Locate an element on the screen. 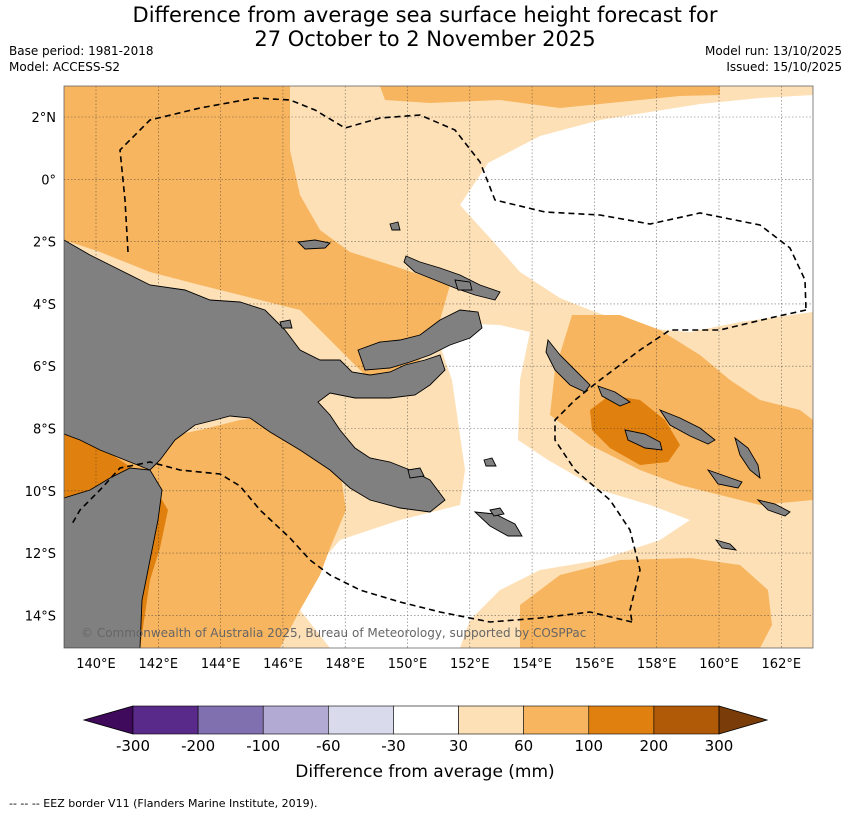 This screenshot has width=850, height=816. lon-tick-label: 148°E is located at coordinates (345, 664).